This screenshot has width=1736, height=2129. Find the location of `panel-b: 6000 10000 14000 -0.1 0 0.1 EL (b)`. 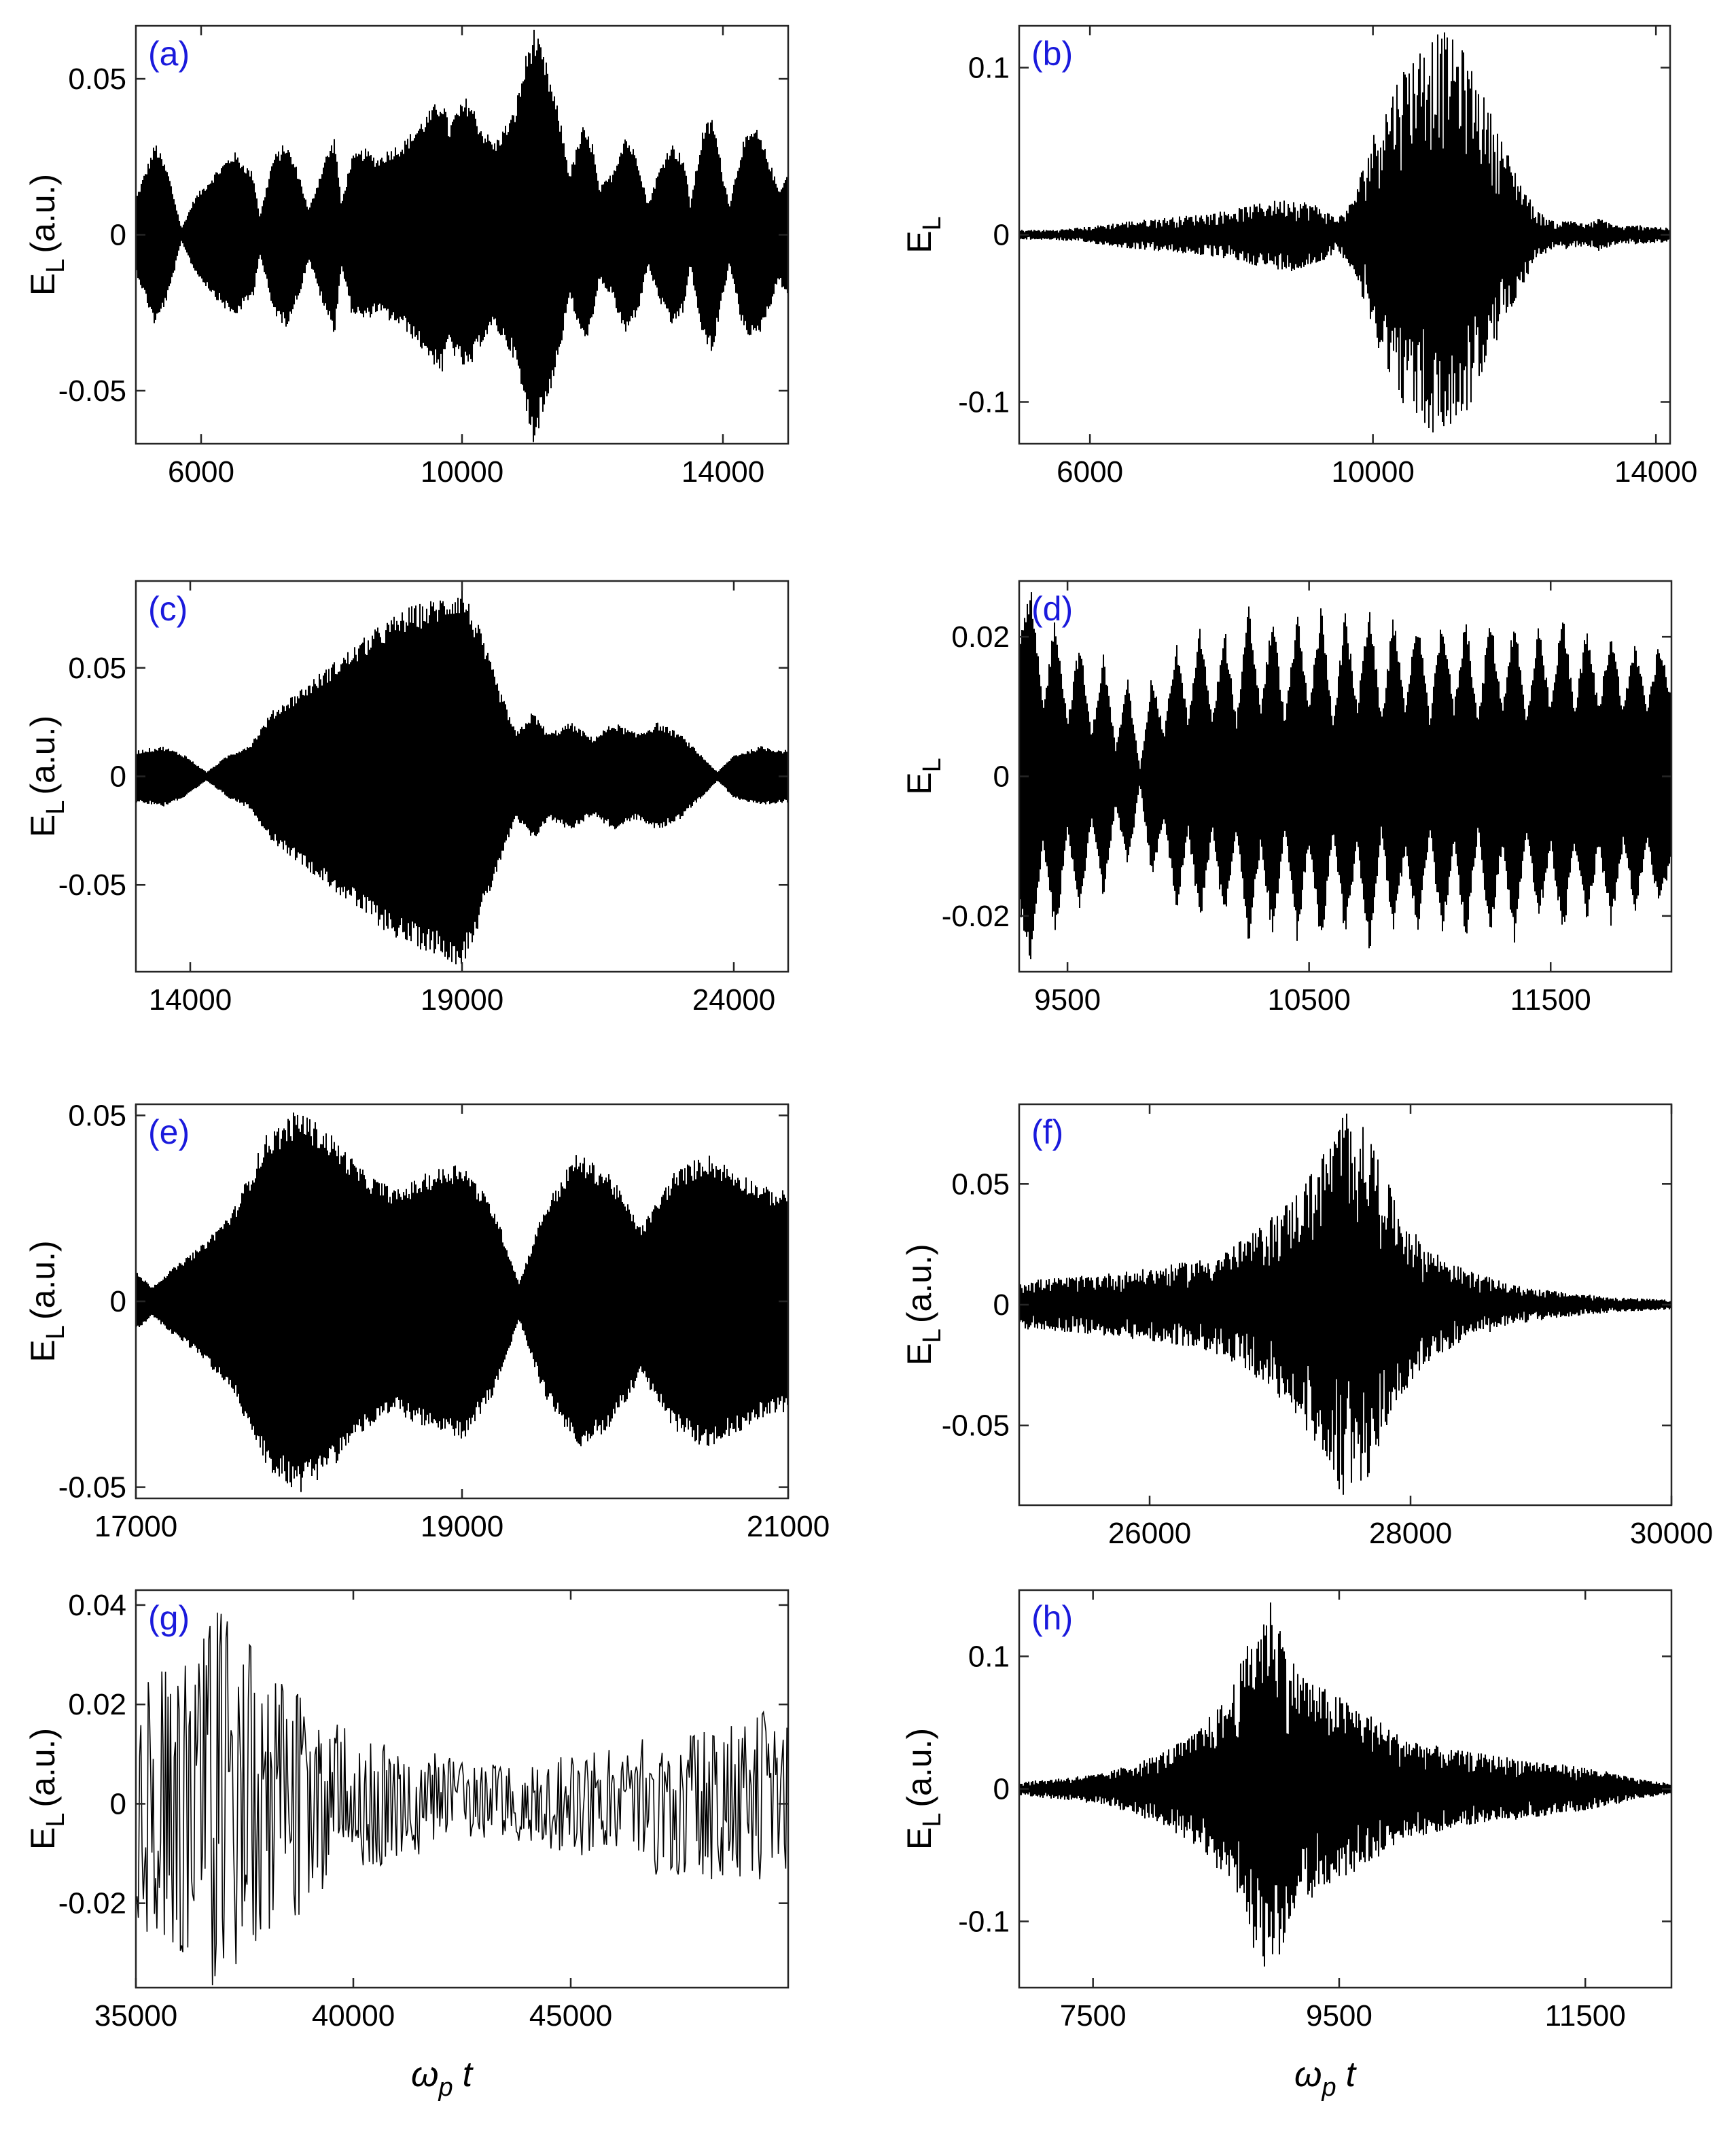

panel-b: 6000 10000 14000 -0.1 0 0.1 EL (b) is located at coordinates (1298, 256).